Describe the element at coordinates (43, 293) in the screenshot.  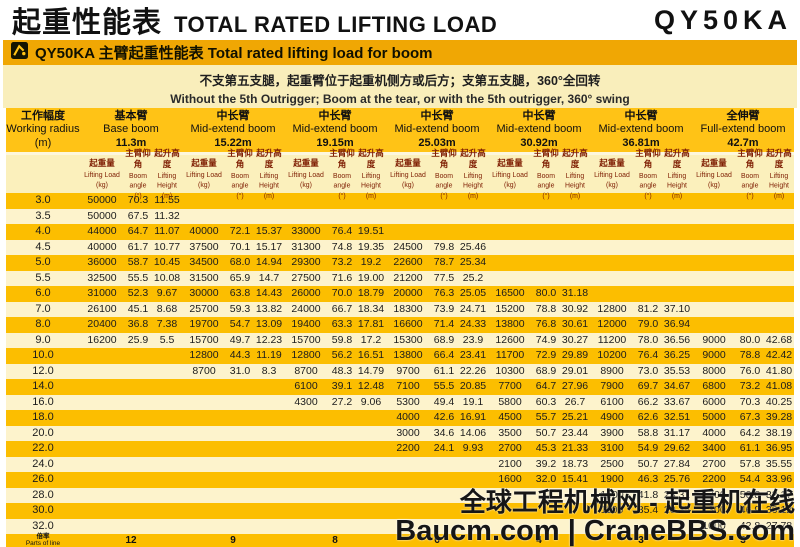
I see `radius-cell: 6.0` at that location.